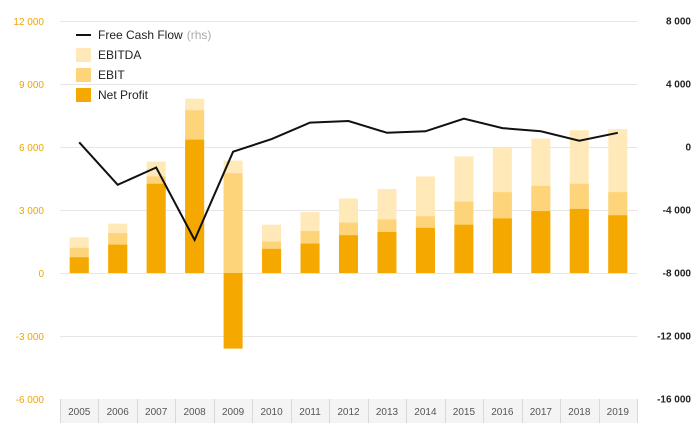 This screenshot has height=433, width=700. Describe the element at coordinates (31, 148) in the screenshot. I see `left-tick-label: 6 000` at that location.